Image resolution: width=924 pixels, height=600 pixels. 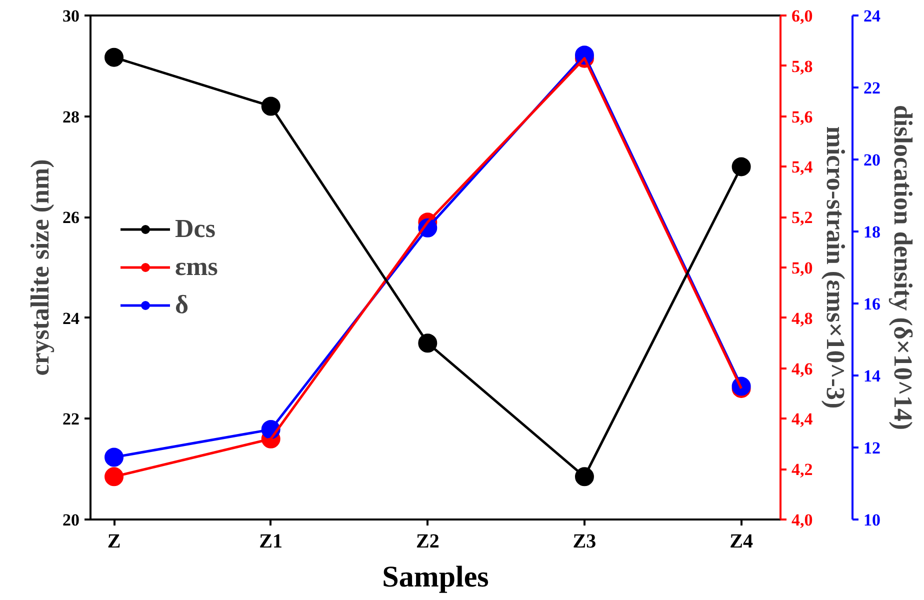 I want to click on y-tick-label: 30, so click(x=71, y=16).